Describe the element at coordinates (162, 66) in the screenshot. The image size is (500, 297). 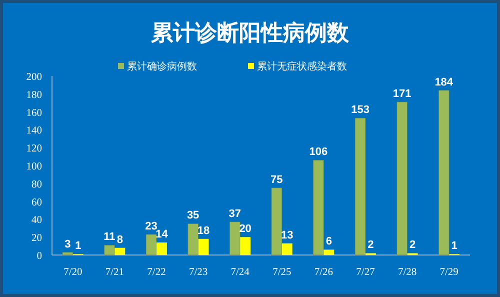
I see `legend-label: 累计确诊病例数` at that location.